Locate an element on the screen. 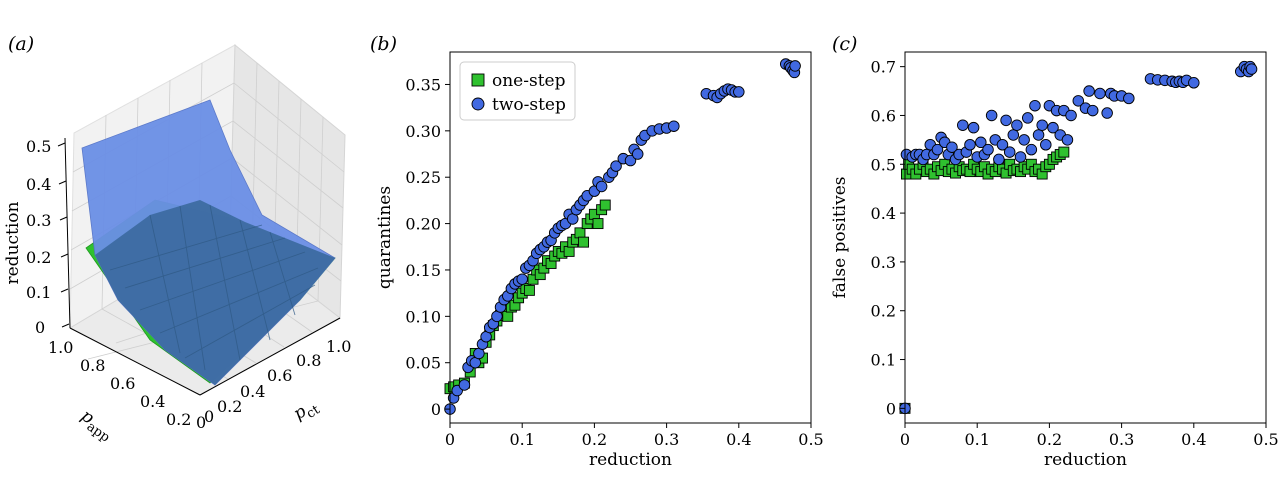 Image resolution: width=1288 pixels, height=477 pixels. x-tick-label: 0.8 is located at coordinates (92, 365).